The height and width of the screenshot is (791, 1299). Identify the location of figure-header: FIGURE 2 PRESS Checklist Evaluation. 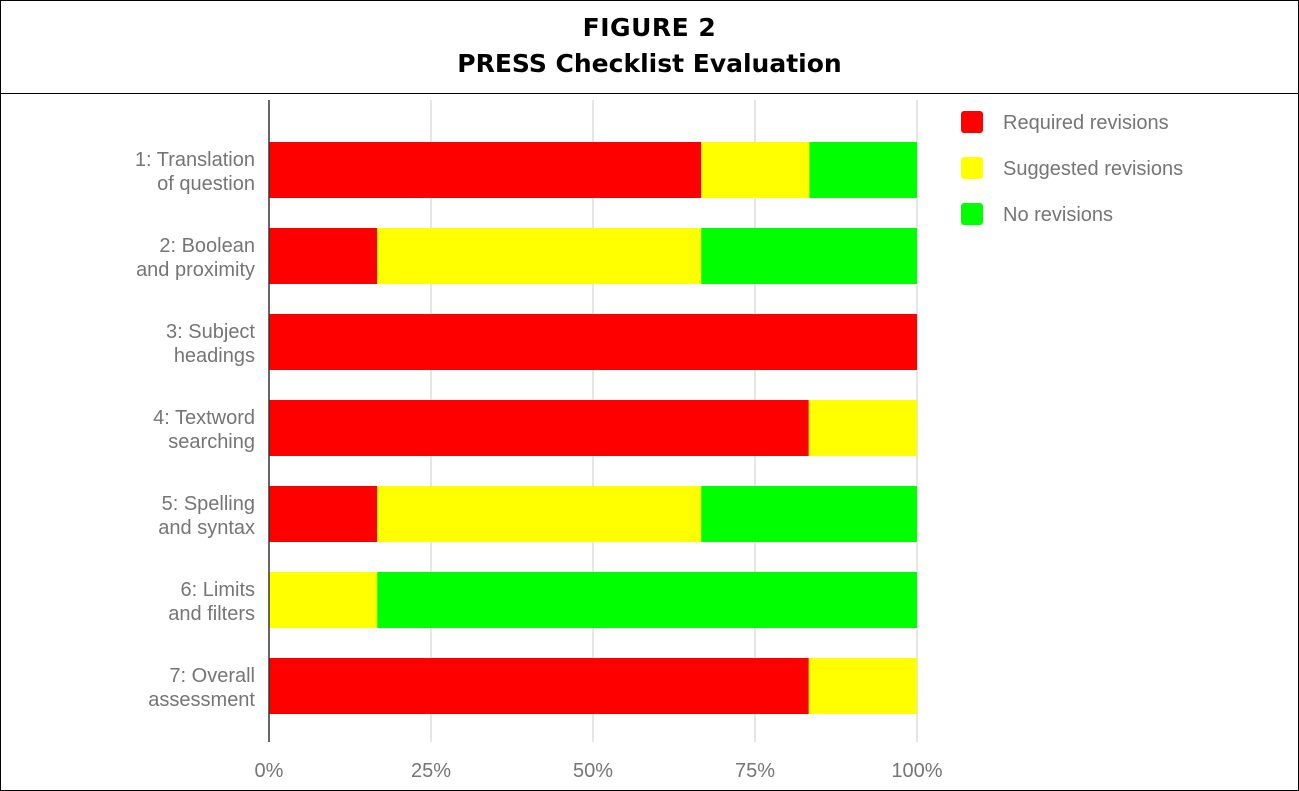
(649, 47).